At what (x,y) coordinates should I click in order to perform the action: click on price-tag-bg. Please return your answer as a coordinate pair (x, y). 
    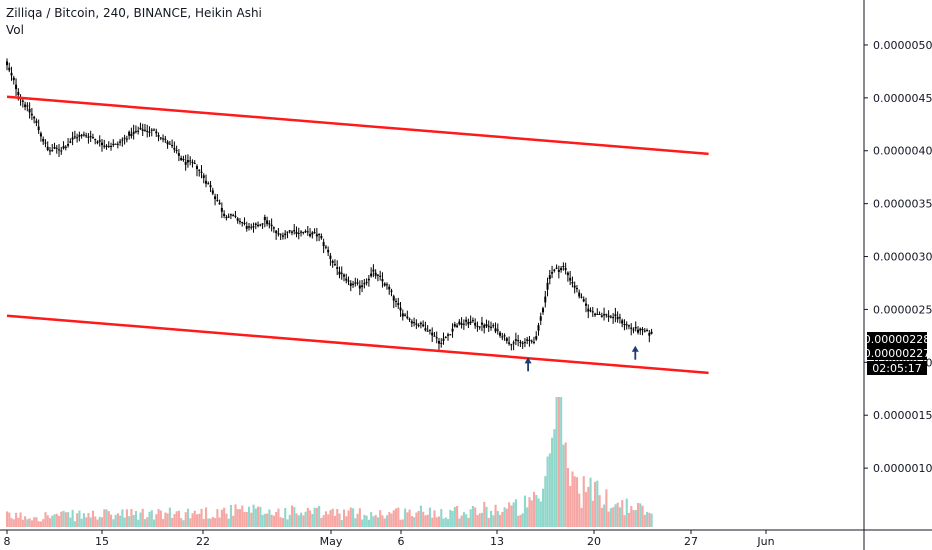
    Looking at the image, I should click on (897, 353).